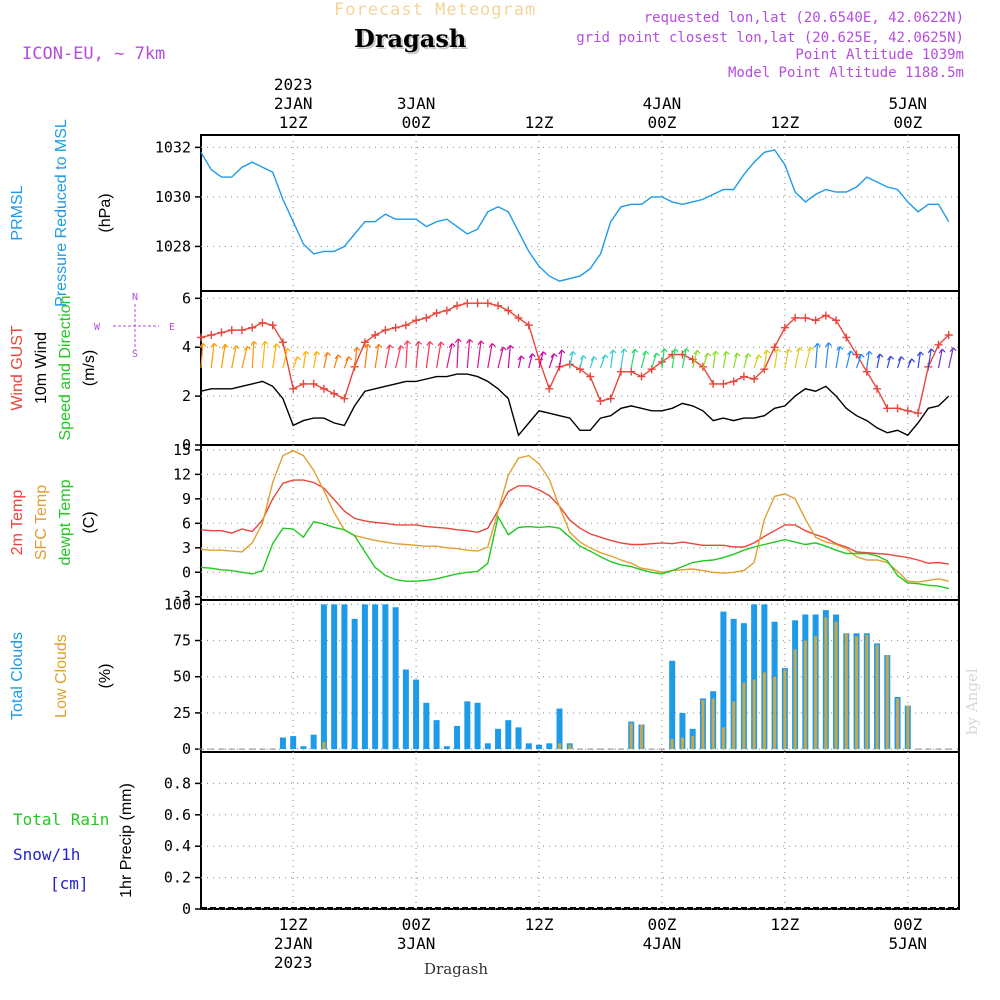 This screenshot has height=1000, width=1000. I want to click on series-line-gust, so click(575, 358).